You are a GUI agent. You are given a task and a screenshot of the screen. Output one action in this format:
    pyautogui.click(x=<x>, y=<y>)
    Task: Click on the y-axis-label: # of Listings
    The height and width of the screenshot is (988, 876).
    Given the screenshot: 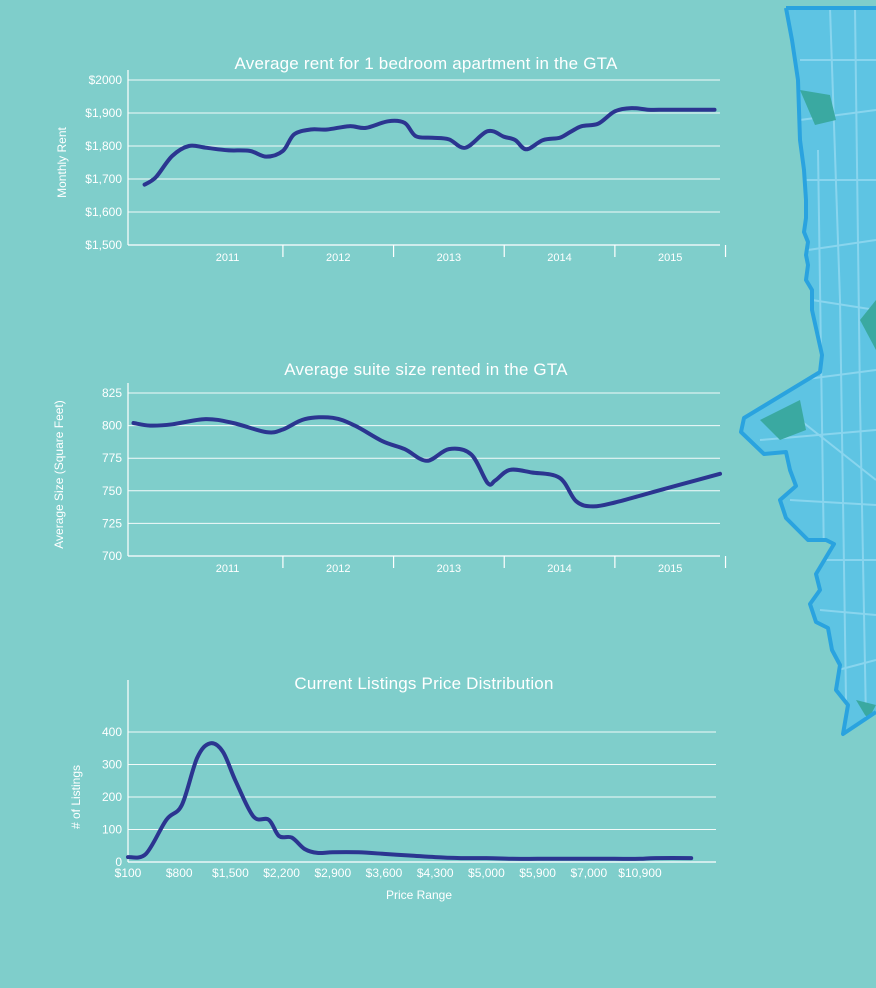 What is the action you would take?
    pyautogui.click(x=76, y=797)
    